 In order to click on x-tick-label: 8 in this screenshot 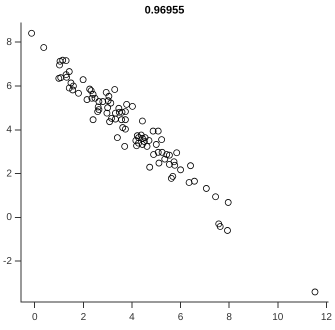, I will do `click(229, 317)`.